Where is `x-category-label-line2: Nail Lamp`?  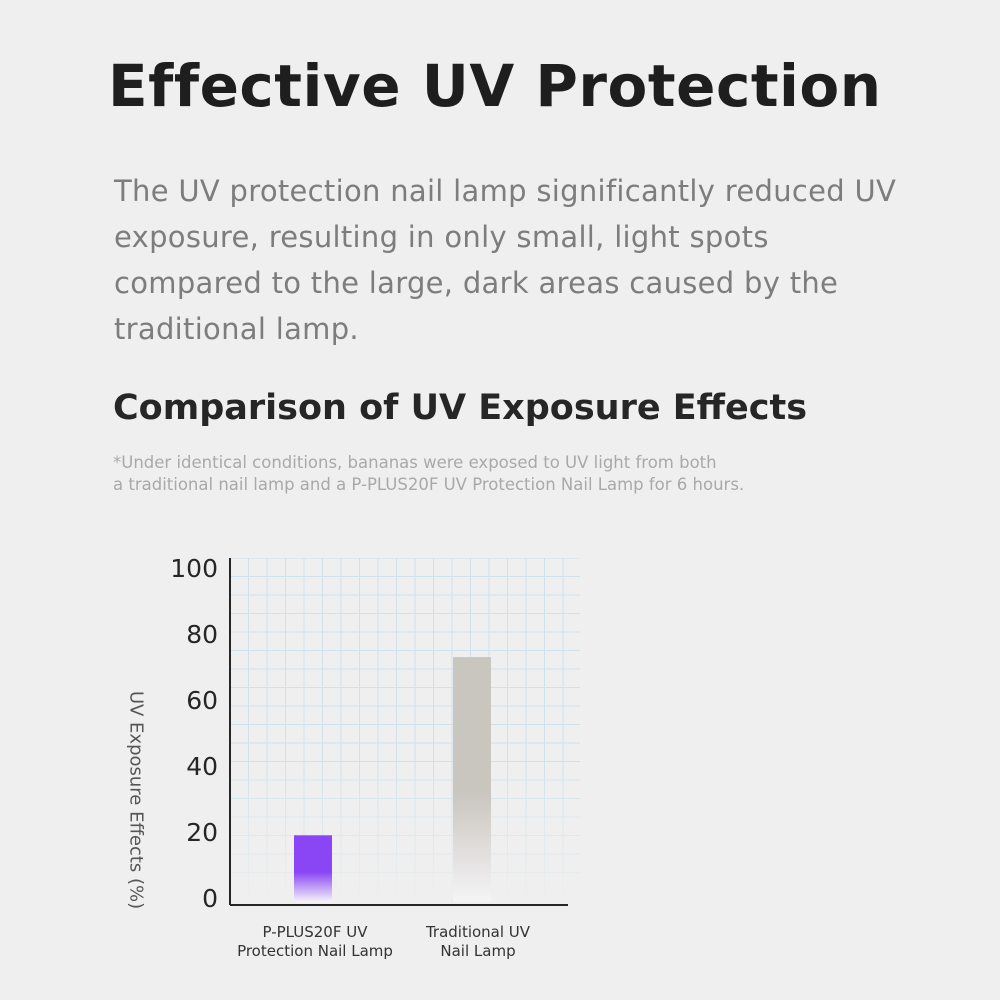
x-category-label-line2: Nail Lamp is located at coordinates (477, 951).